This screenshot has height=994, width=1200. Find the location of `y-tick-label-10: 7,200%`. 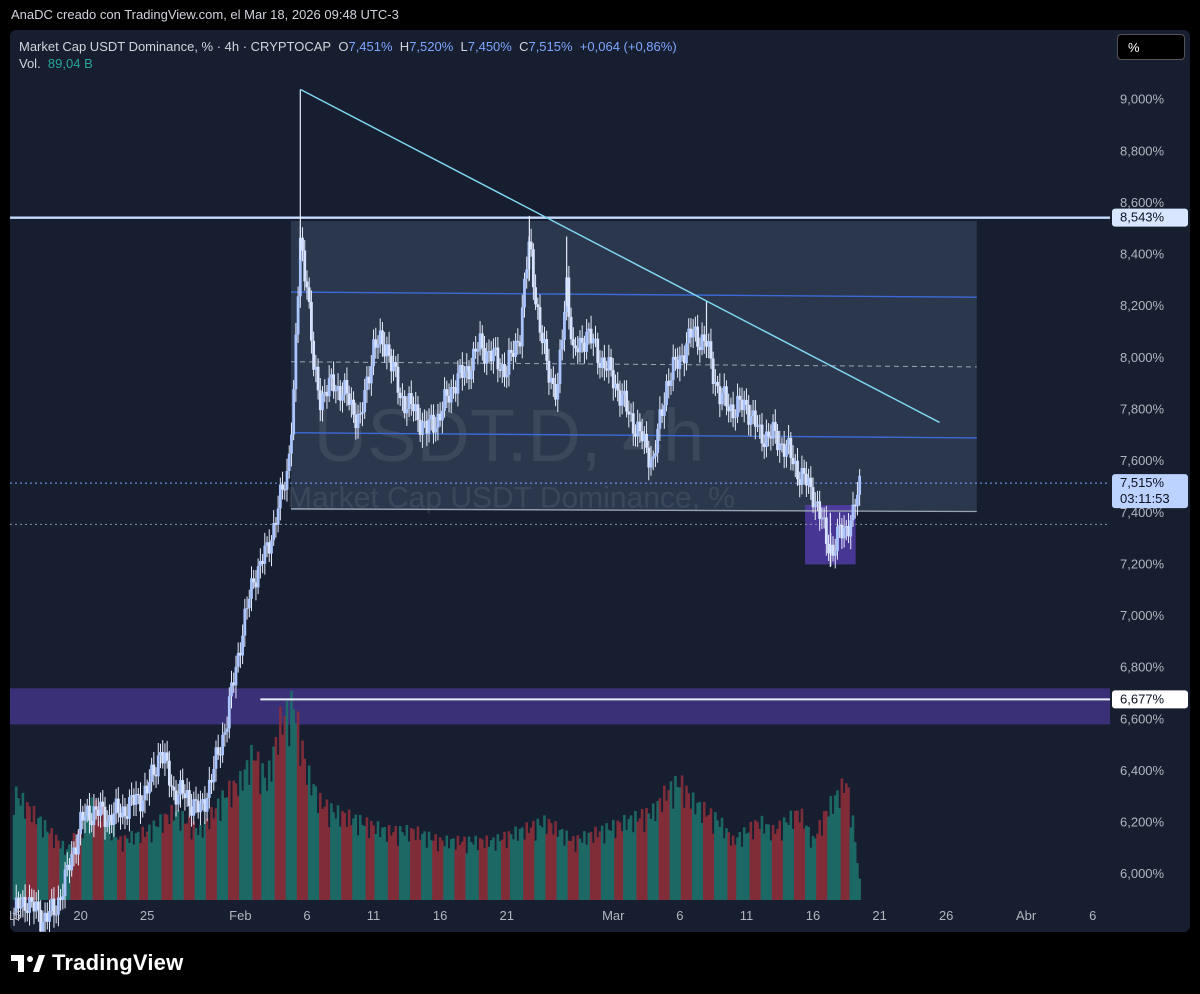

y-tick-label-10: 7,200% is located at coordinates (1142, 563).